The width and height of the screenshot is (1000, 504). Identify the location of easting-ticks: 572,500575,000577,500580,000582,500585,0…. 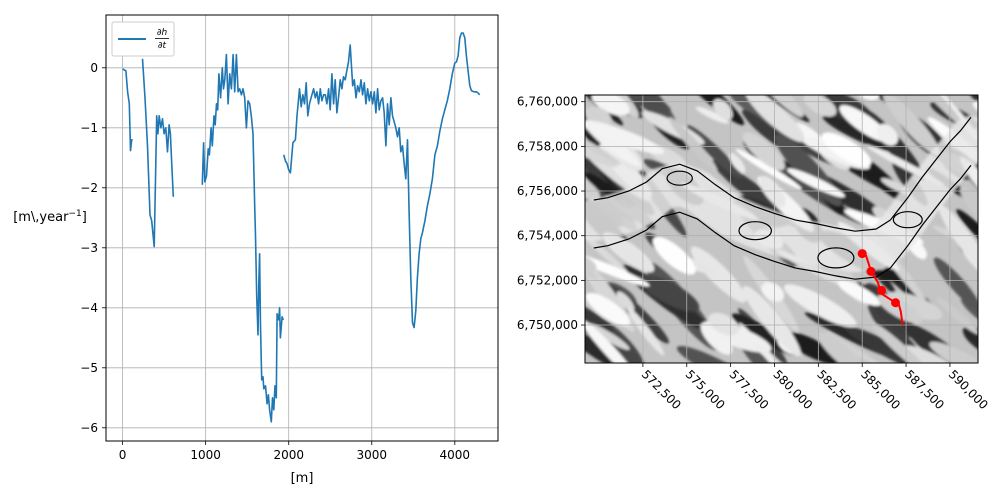
(815, 387).